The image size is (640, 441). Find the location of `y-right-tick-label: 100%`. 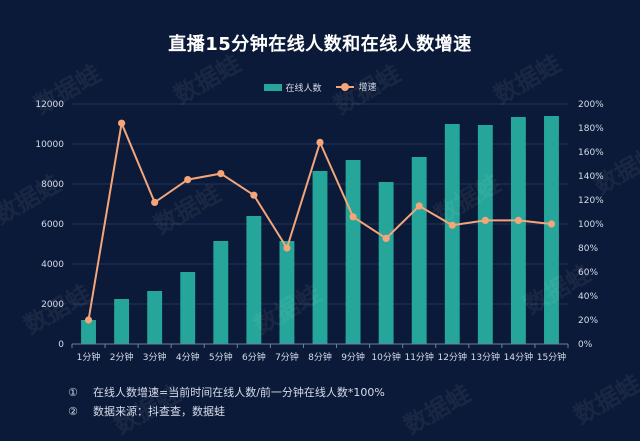

y-right-tick-label: 100% is located at coordinates (591, 225).